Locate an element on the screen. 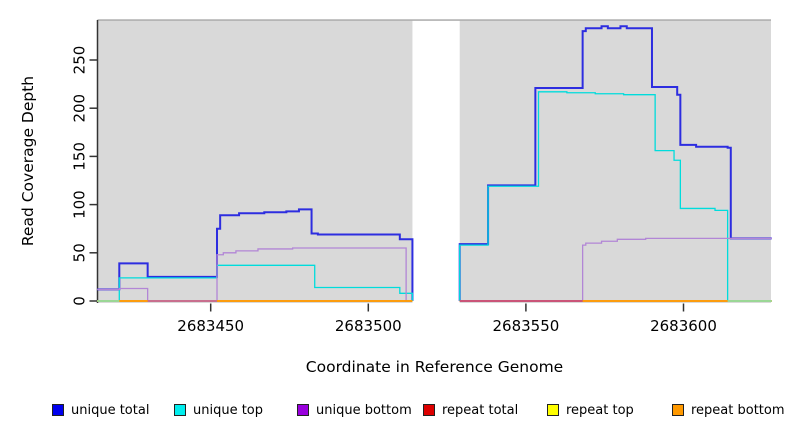 This screenshot has width=792, height=432. no-data-gap is located at coordinates (436, 162).